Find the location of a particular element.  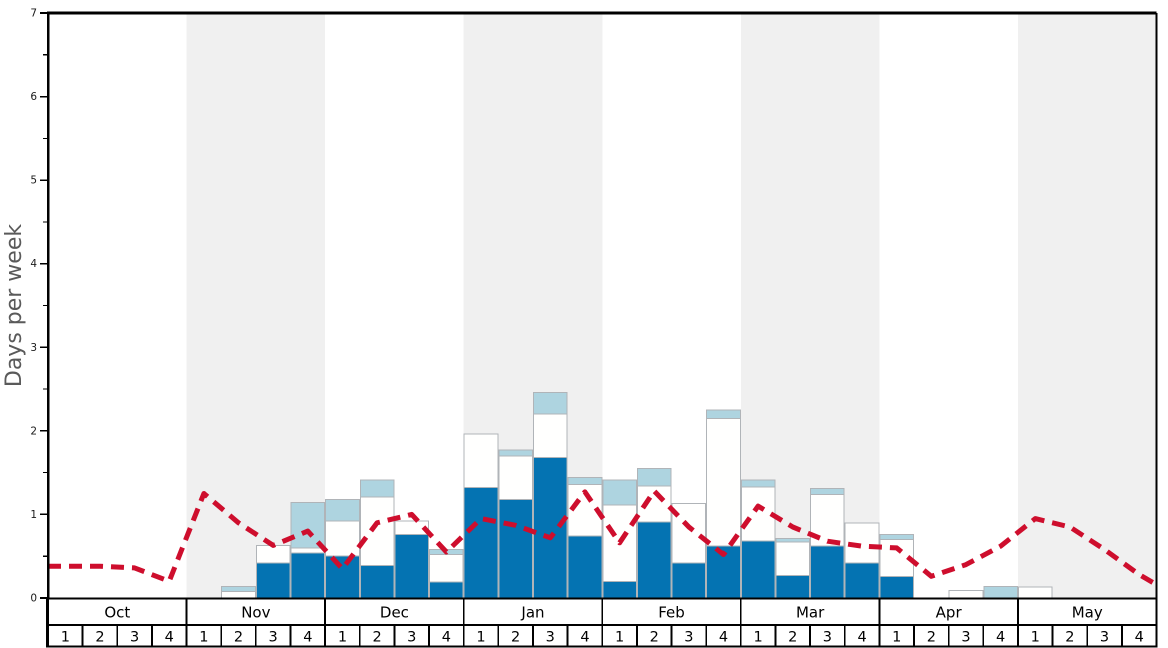

y-tick-label: 5 is located at coordinates (33, 181).